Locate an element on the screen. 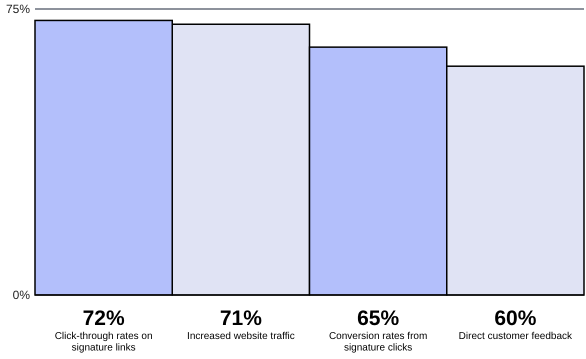 This screenshot has width=586, height=359. y-tick-label: 75% is located at coordinates (18, 9).